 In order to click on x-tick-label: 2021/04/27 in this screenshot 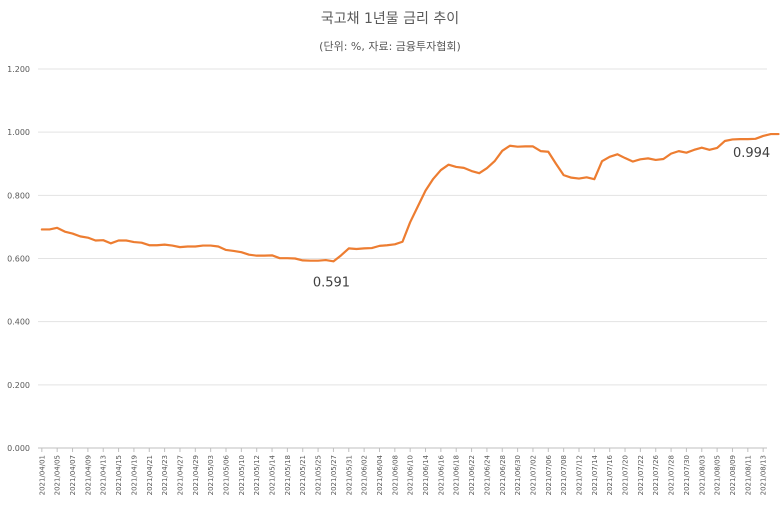, I will do `click(180, 475)`.